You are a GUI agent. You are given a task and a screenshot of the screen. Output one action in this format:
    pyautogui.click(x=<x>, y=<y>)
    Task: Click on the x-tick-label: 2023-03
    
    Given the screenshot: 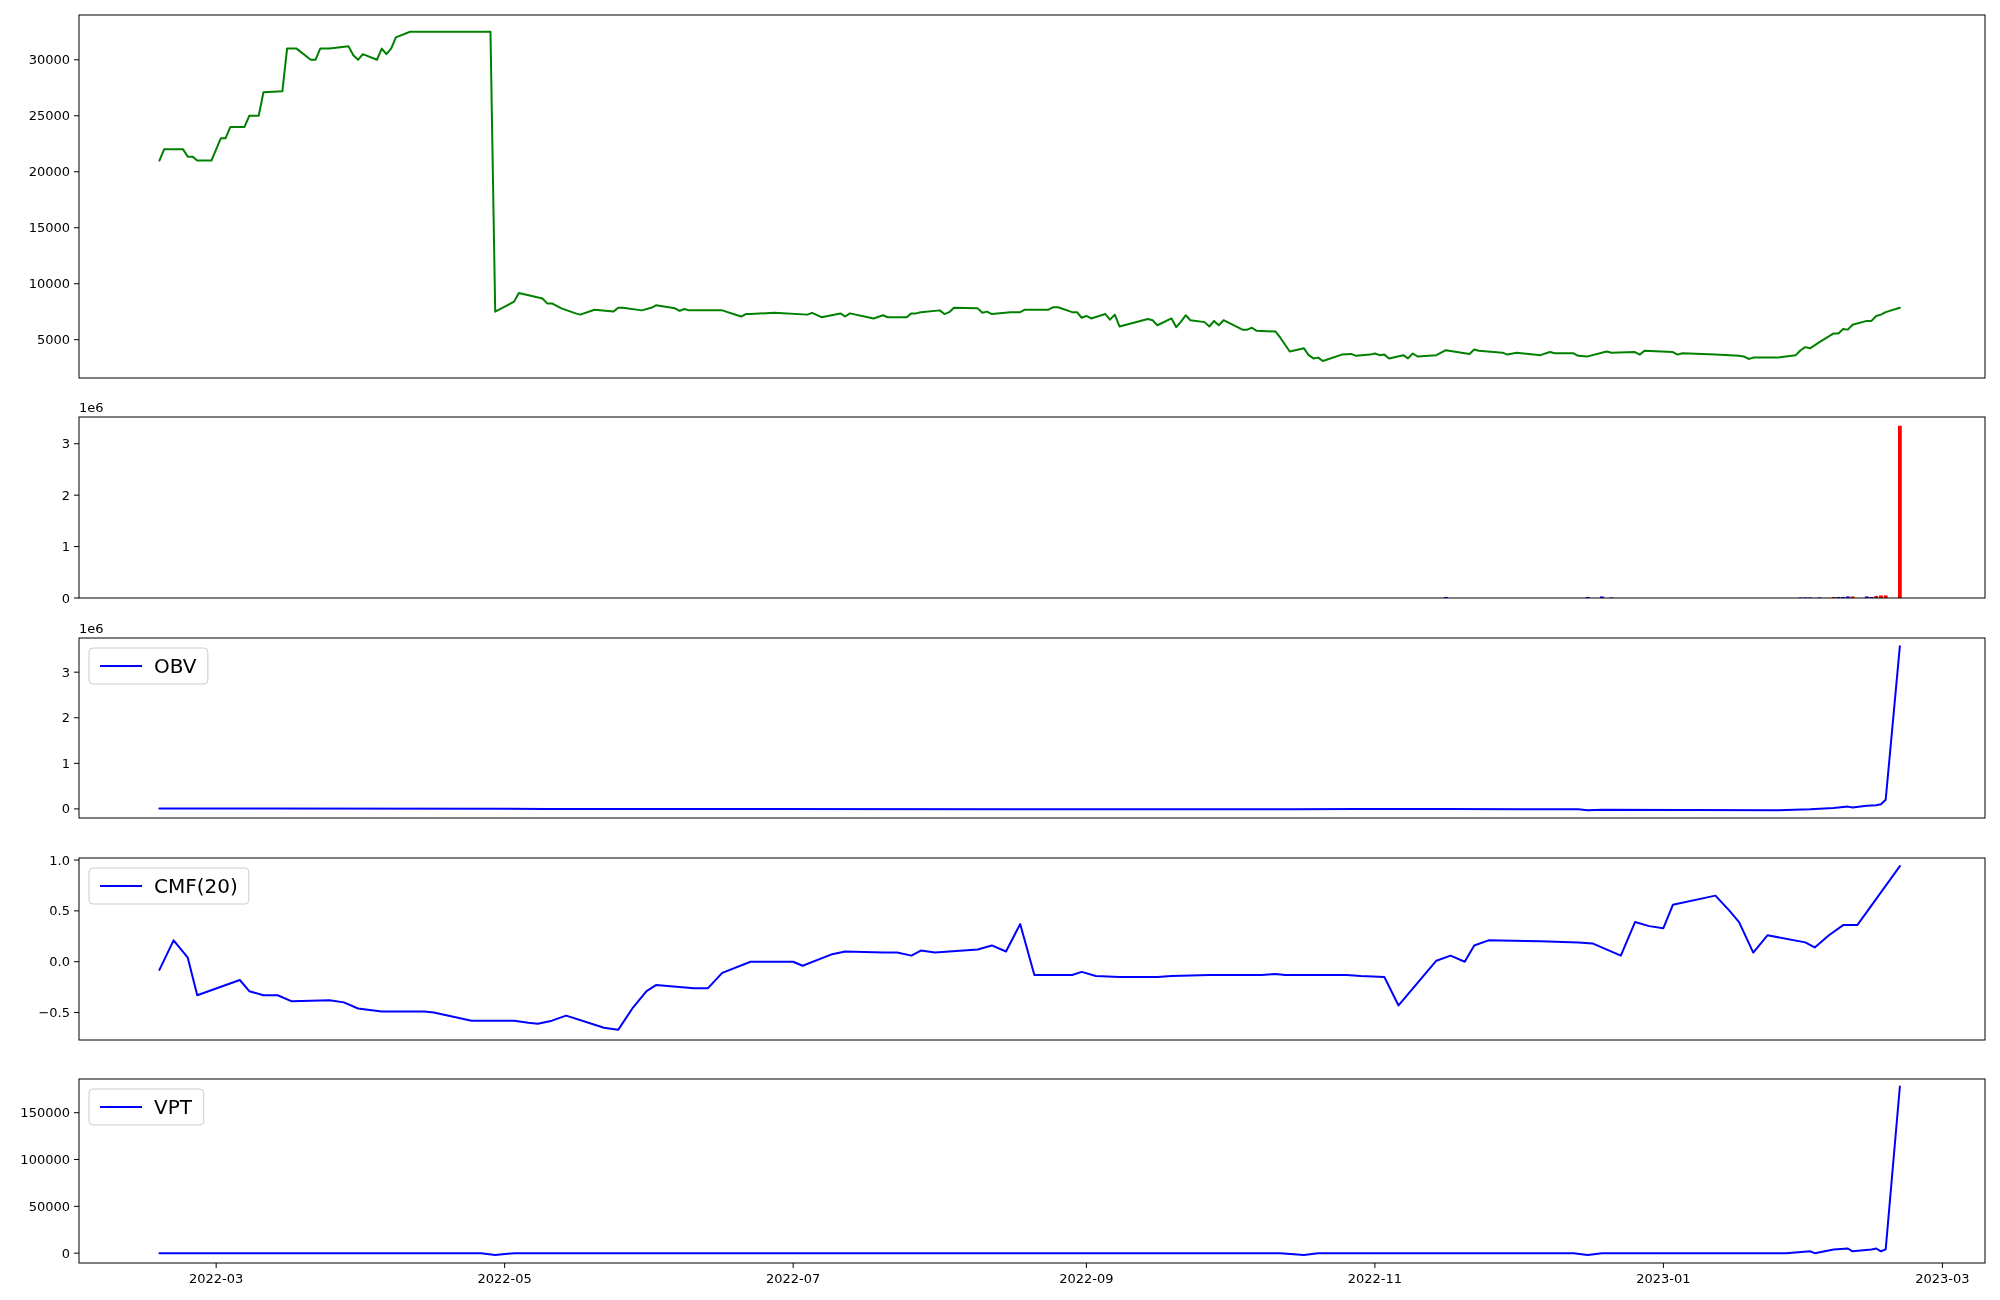 What is the action you would take?
    pyautogui.click(x=1942, y=1278)
    